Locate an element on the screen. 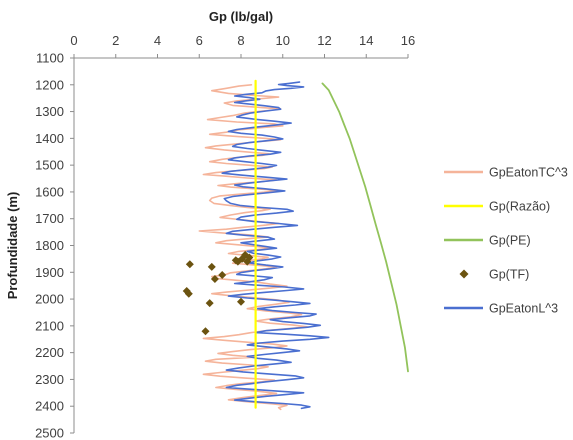 The height and width of the screenshot is (440, 573). y-tick-label: 1200 is located at coordinates (49, 84).